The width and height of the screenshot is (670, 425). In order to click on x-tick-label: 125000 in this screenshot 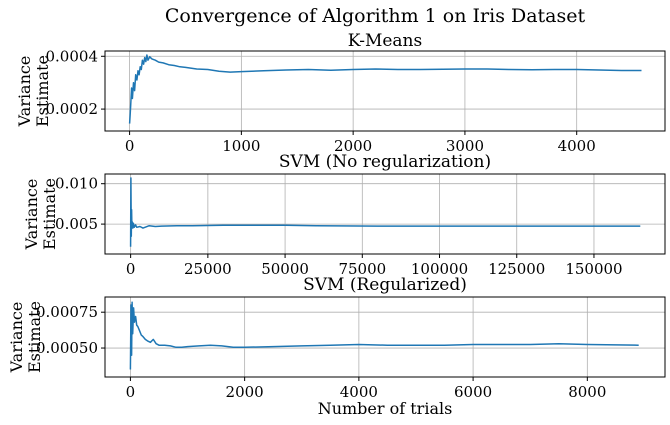, I will do `click(516, 269)`.